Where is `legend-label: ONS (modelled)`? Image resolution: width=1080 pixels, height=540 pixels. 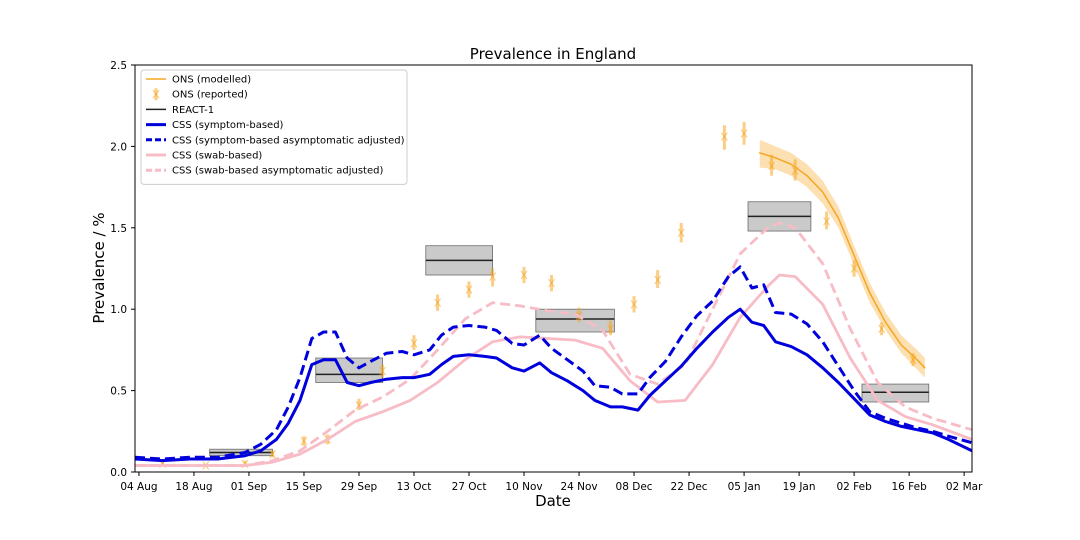
legend-label: ONS (modelled) is located at coordinates (211, 80).